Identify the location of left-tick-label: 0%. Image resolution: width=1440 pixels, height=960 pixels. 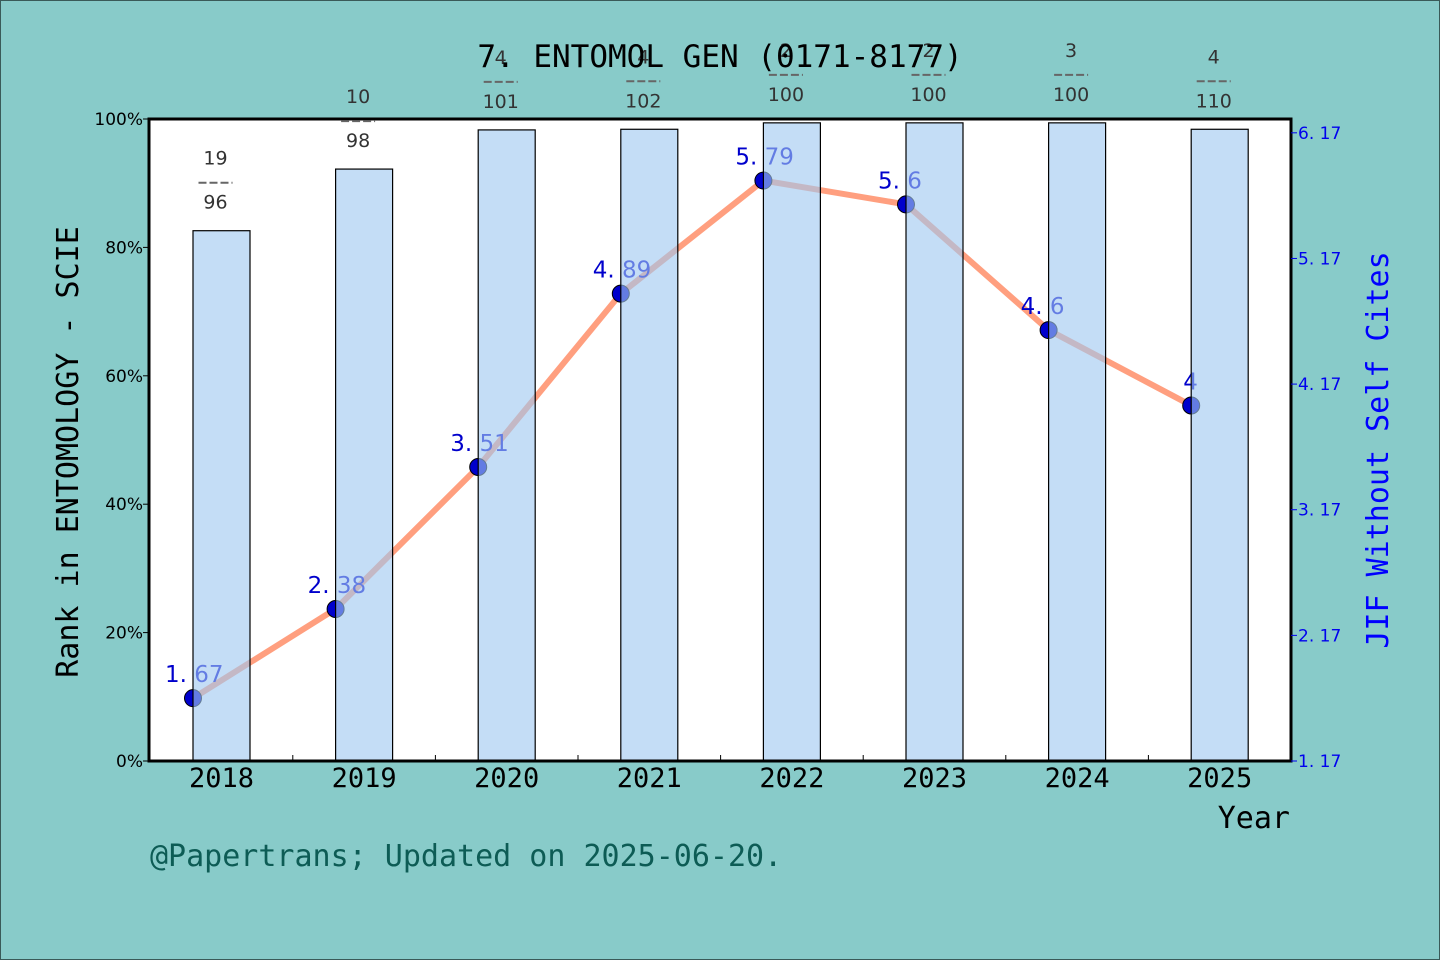
(129, 762).